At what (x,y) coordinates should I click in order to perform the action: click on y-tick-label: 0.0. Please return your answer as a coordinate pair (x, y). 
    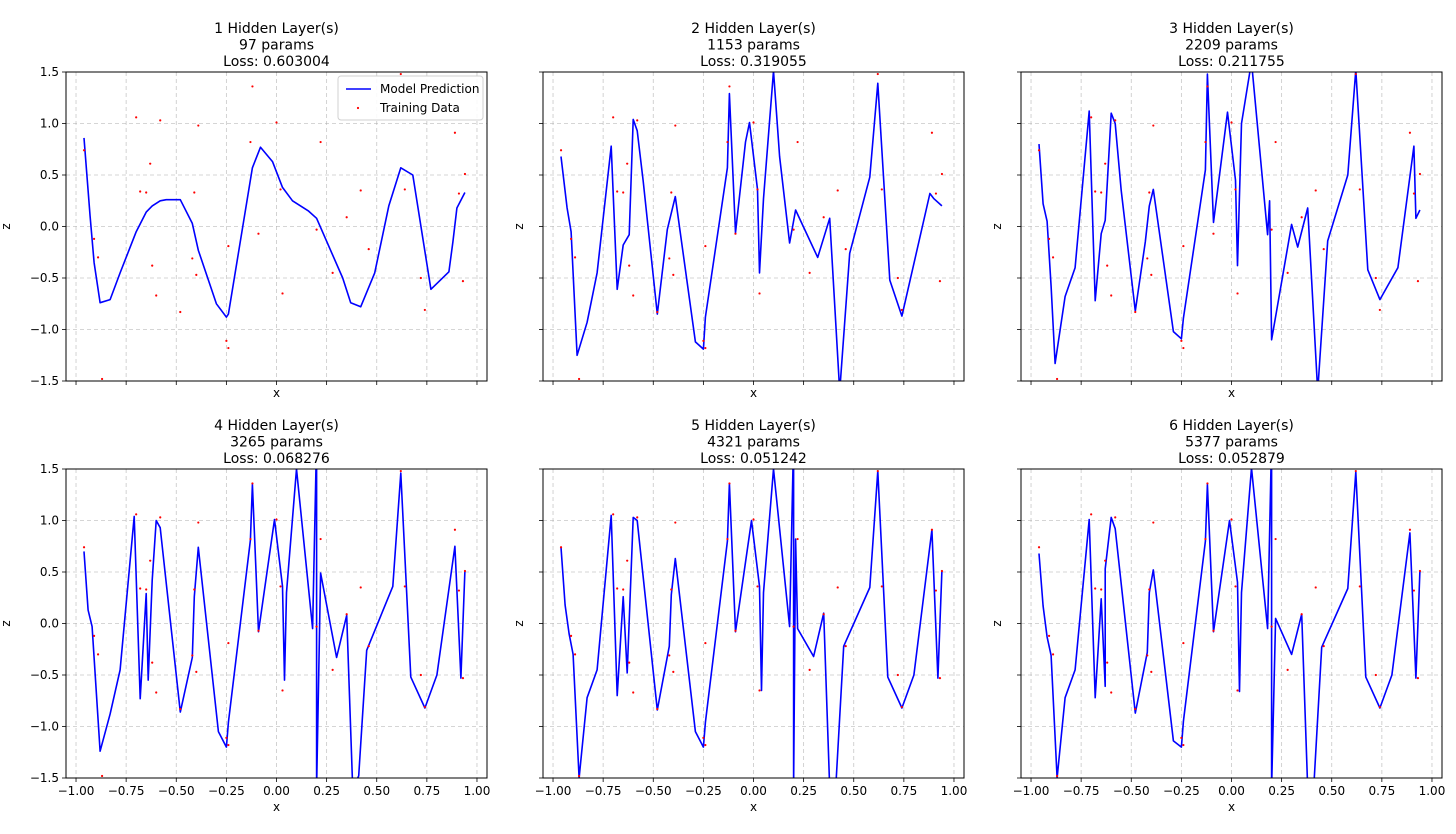
    Looking at the image, I should click on (49, 227).